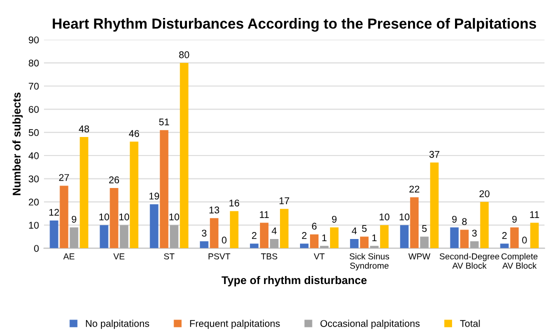  Describe the element at coordinates (154, 196) in the screenshot. I see `data-label: 19` at that location.